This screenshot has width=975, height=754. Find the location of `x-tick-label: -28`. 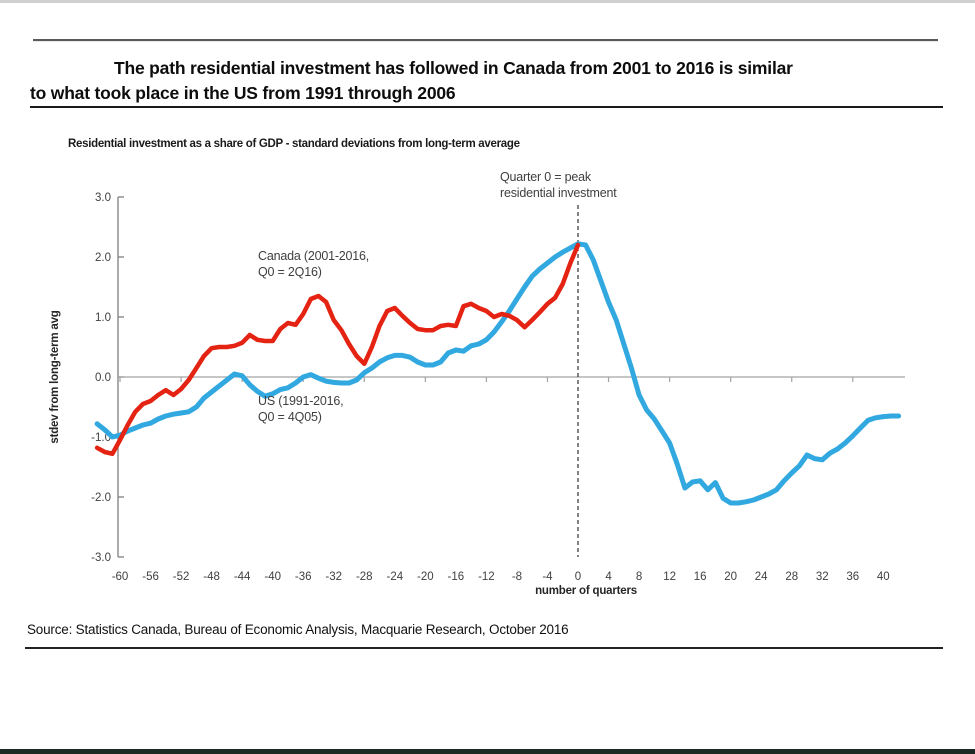

x-tick-label: -28 is located at coordinates (364, 577).